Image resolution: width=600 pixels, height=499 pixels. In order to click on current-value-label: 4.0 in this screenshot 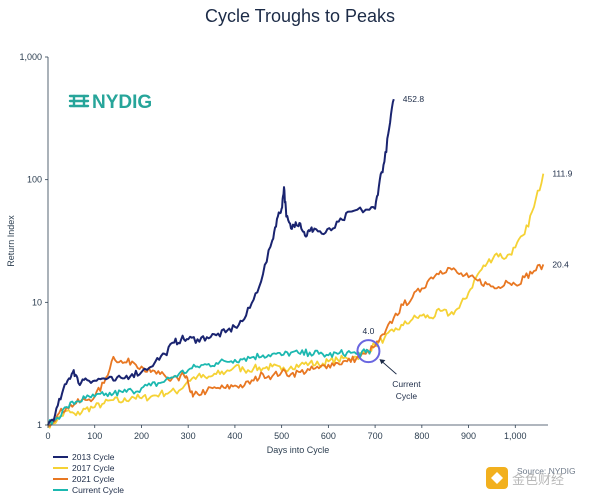, I will do `click(369, 331)`.